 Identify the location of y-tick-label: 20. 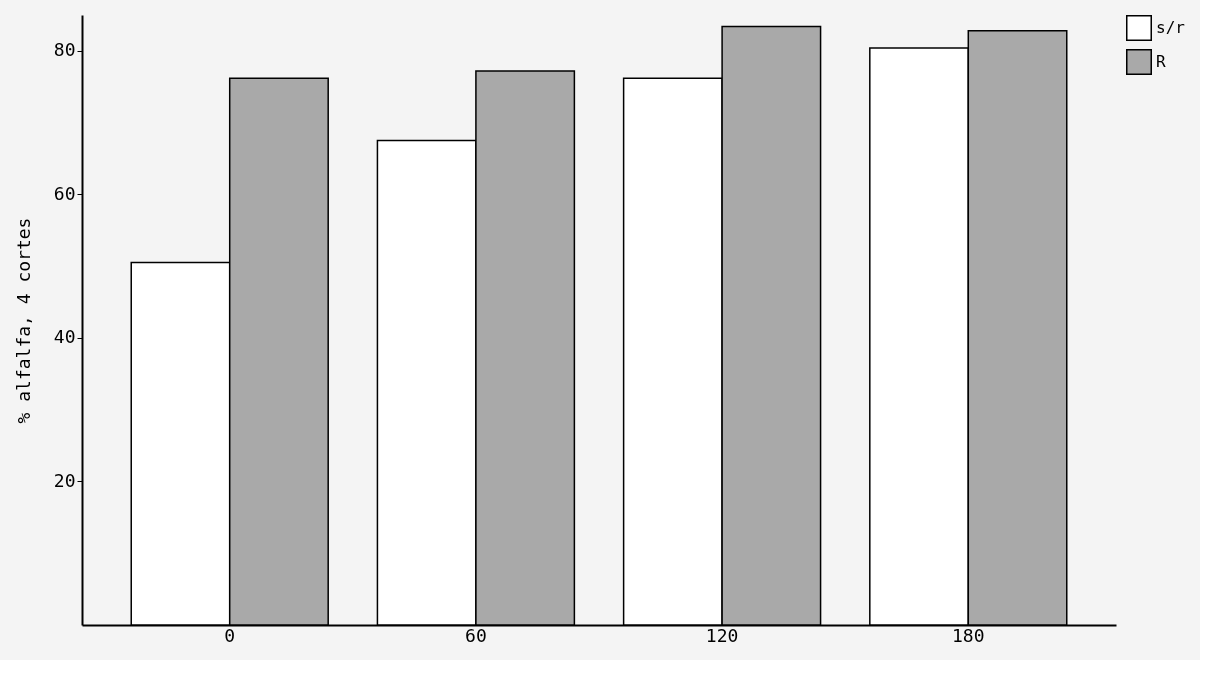
(64, 480).